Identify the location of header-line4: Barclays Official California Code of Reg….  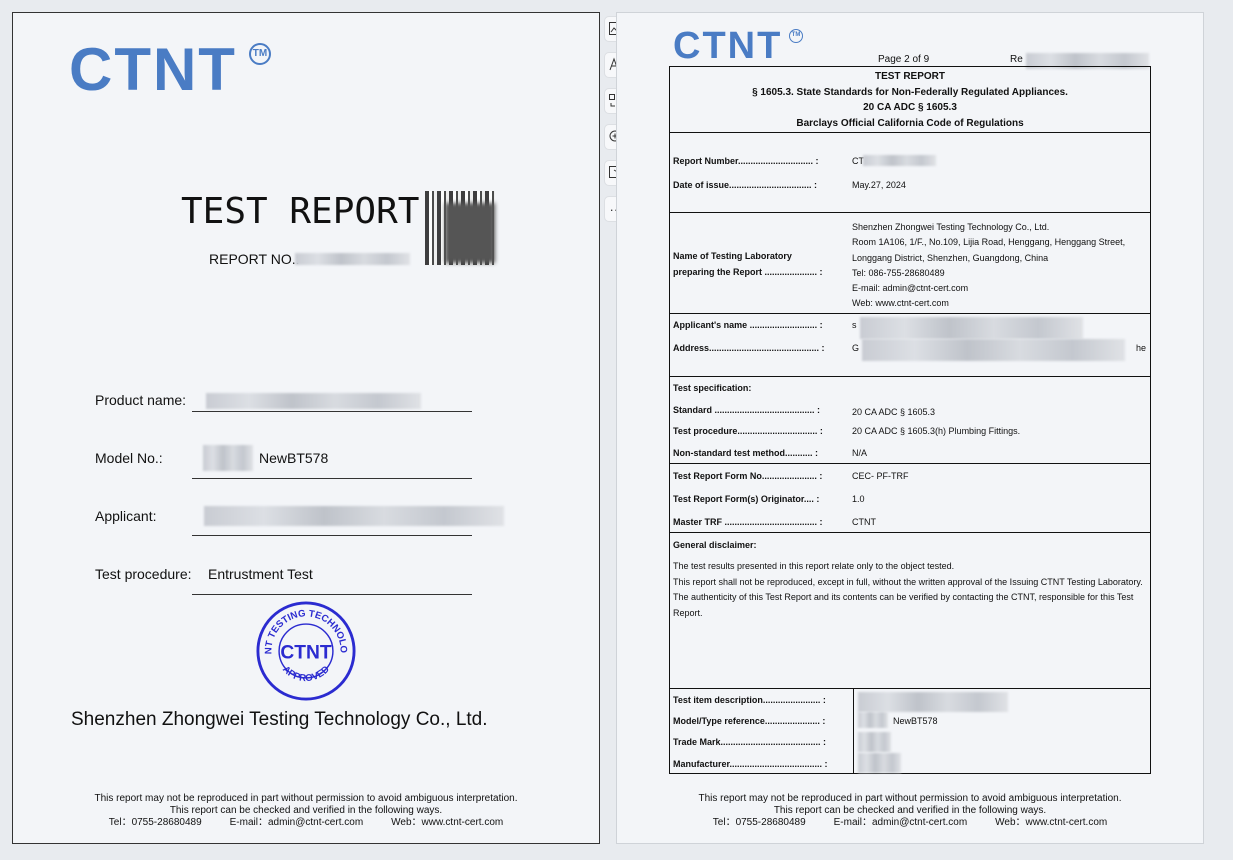
(910, 123).